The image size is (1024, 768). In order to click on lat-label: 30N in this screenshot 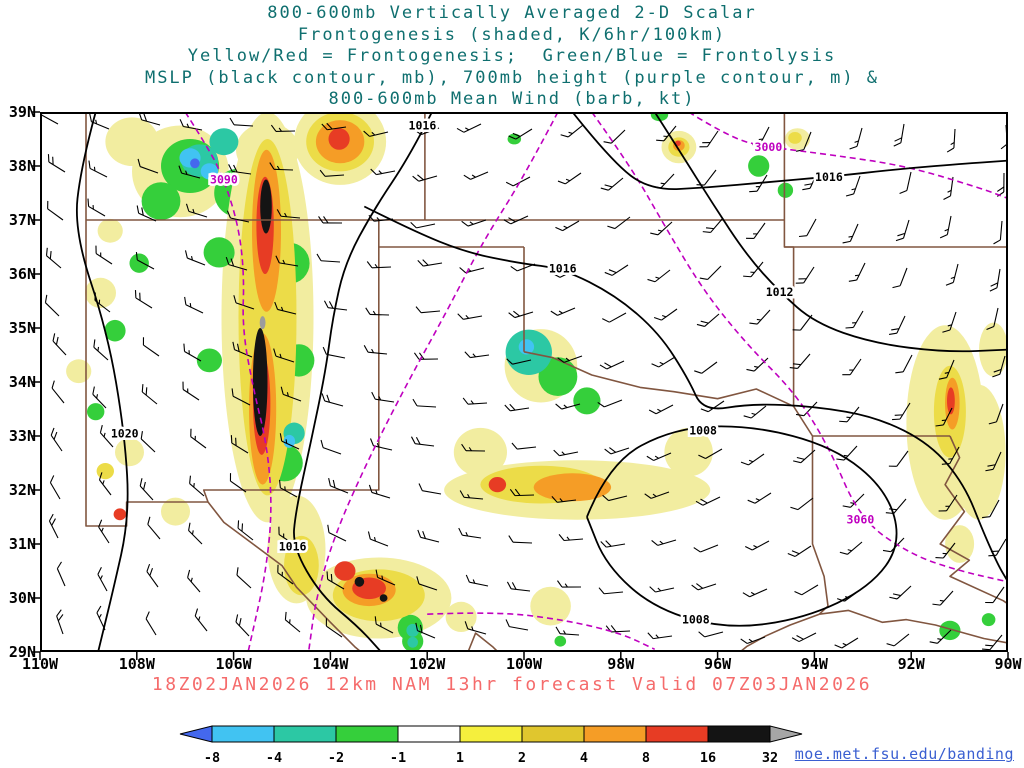, I will do `click(22, 598)`.